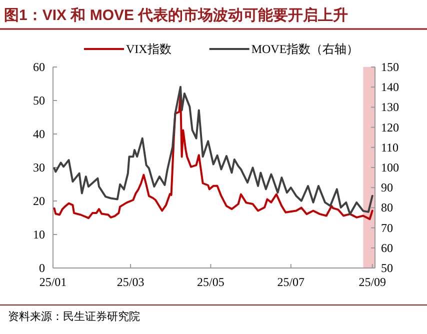  What do you see at coordinates (387, 227) in the screenshot?
I see `y2-tick-label: 70` at bounding box center [387, 227].